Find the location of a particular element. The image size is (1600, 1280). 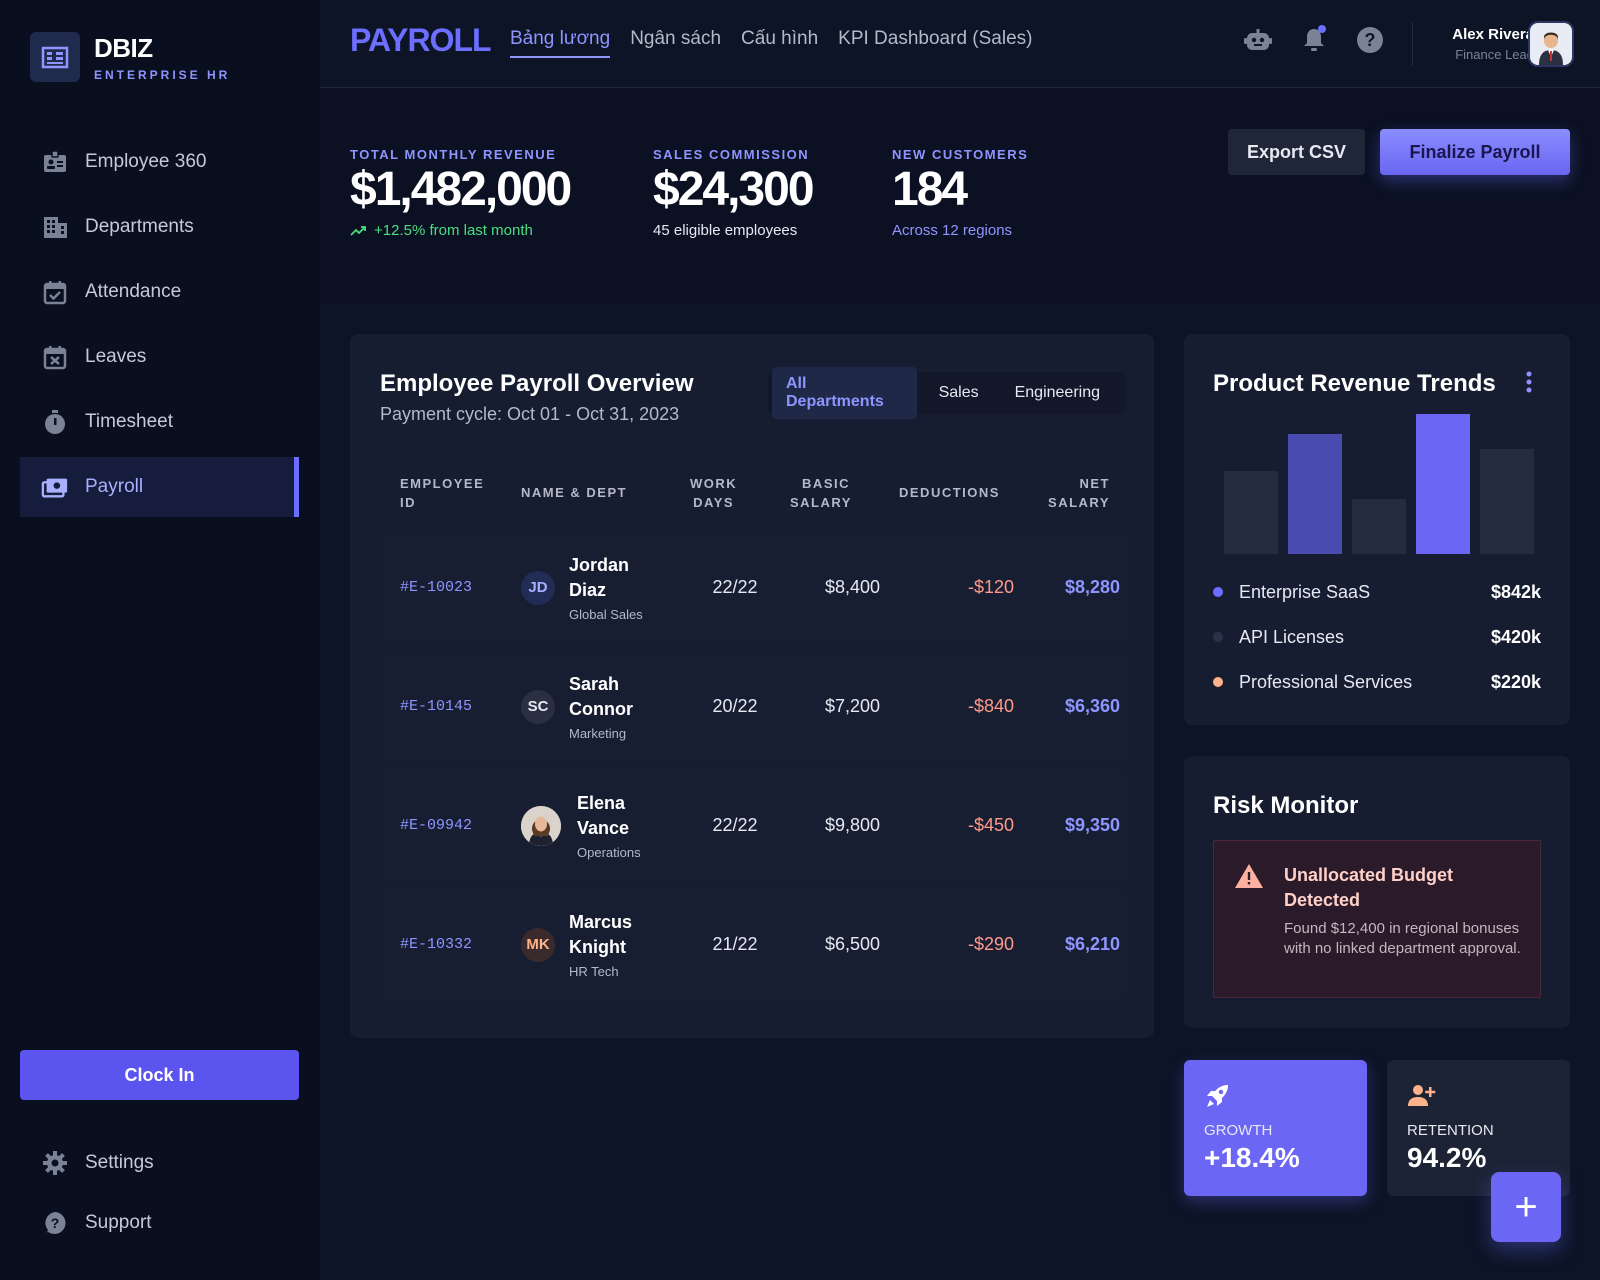

employee-first-name: Jordan is located at coordinates (599, 565).